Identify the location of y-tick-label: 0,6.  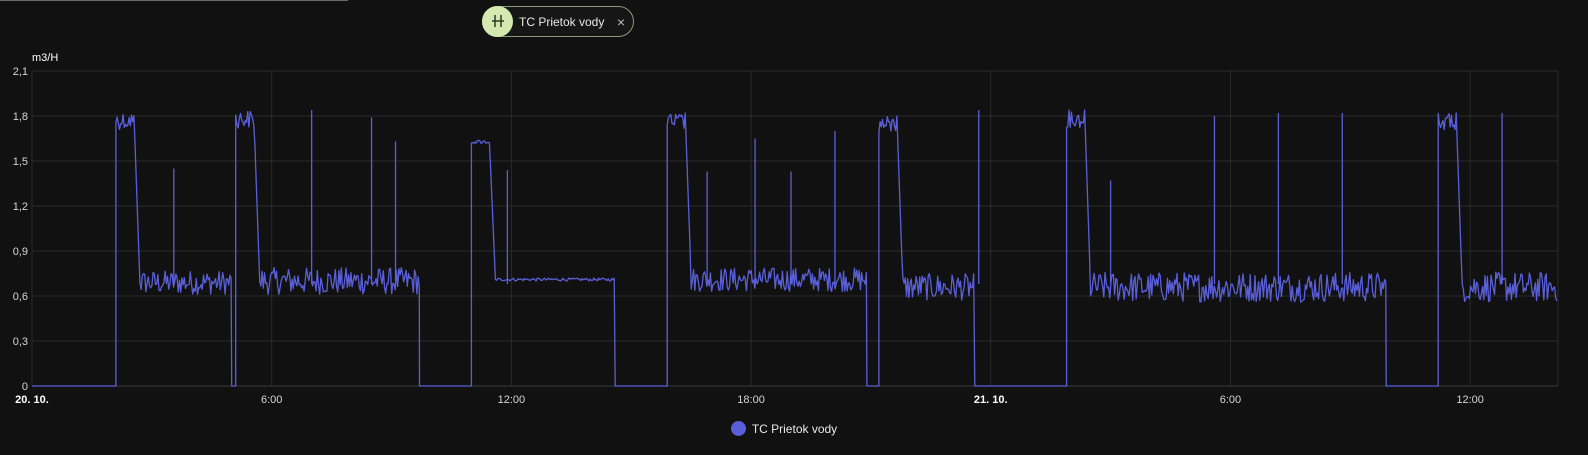
(20, 297).